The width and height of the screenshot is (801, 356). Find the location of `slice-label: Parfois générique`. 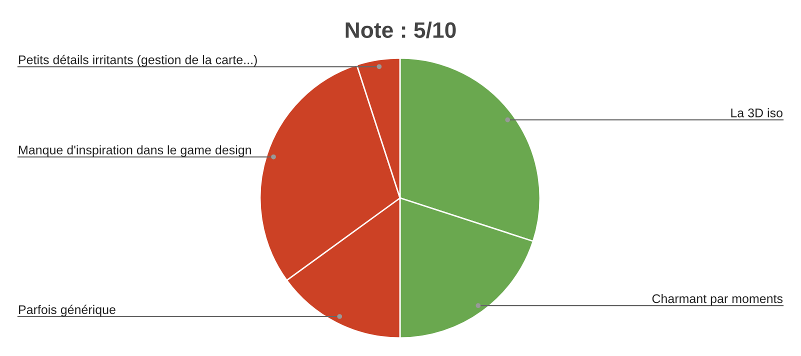

slice-label: Parfois générique is located at coordinates (67, 310).